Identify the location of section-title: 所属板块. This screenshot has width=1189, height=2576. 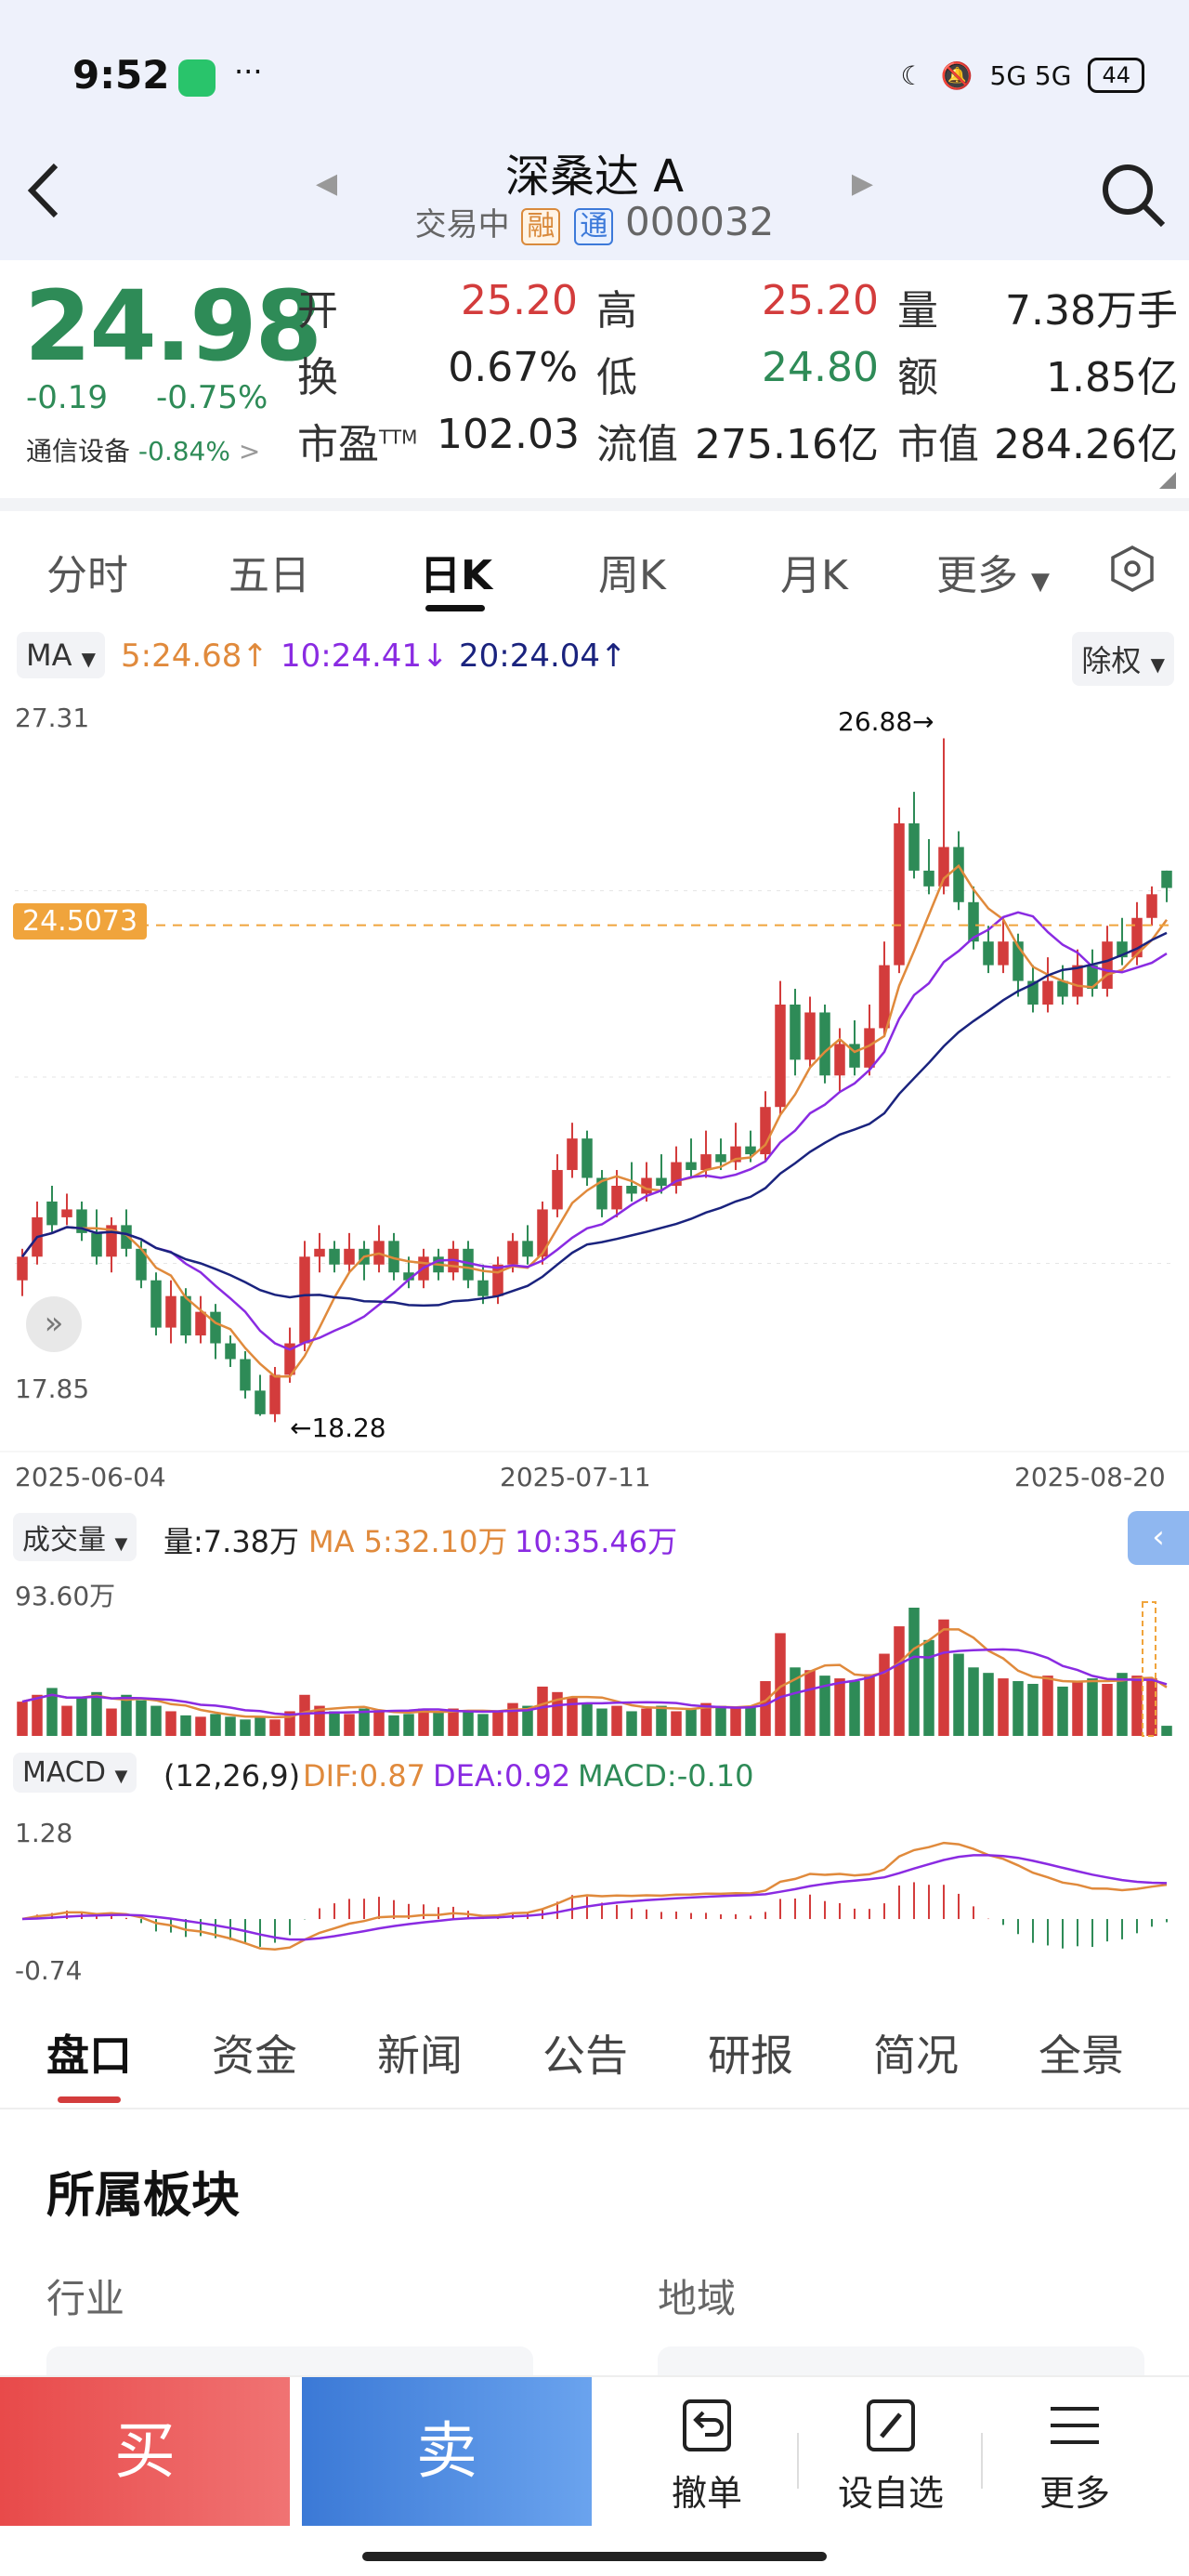
(143, 2196).